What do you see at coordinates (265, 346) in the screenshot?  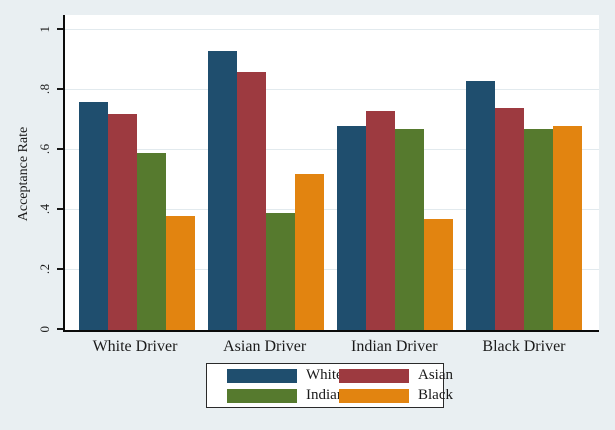 I see `x-axis-label: Asian Driver` at bounding box center [265, 346].